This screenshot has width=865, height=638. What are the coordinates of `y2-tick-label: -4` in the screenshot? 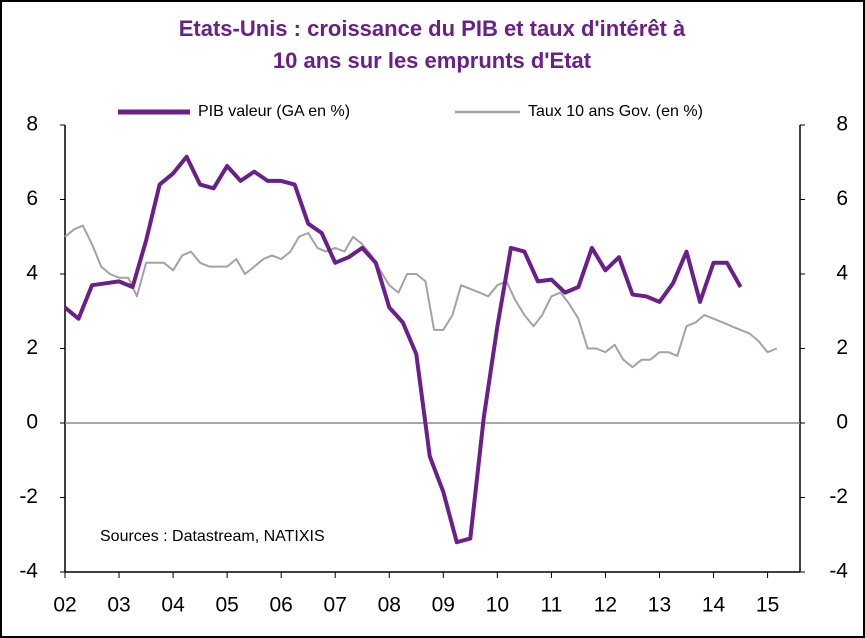 It's located at (838, 571).